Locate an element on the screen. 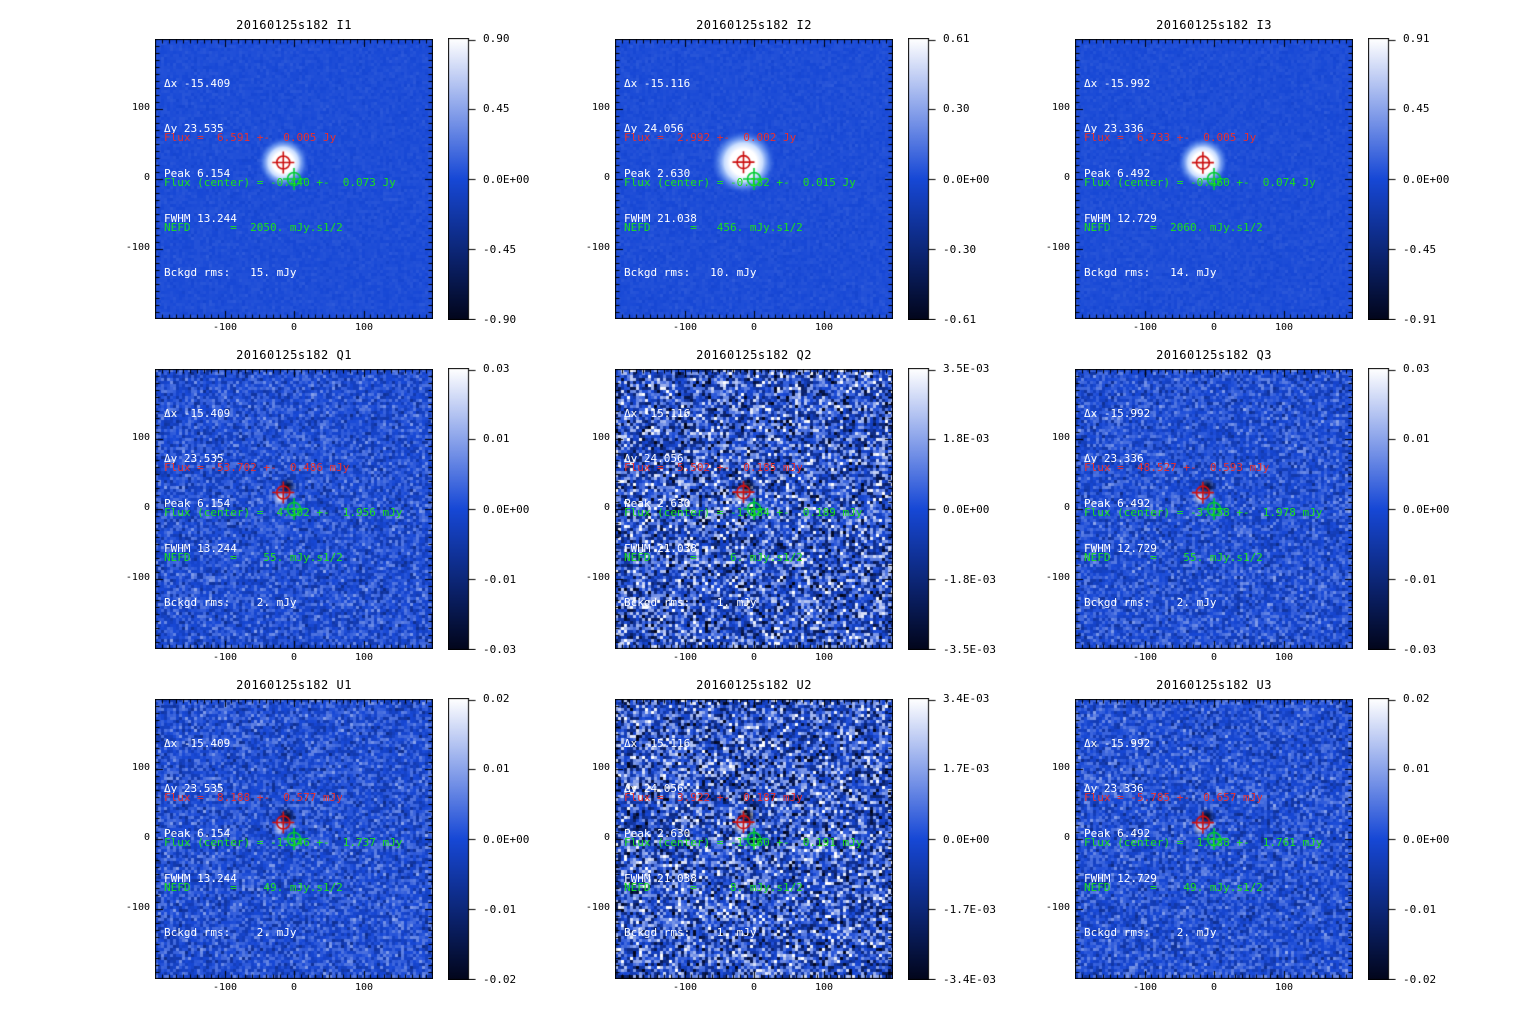 The image size is (1536, 1020). flux-line: Flux = 48.527 +- 0.593 mJy is located at coordinates (1177, 467).